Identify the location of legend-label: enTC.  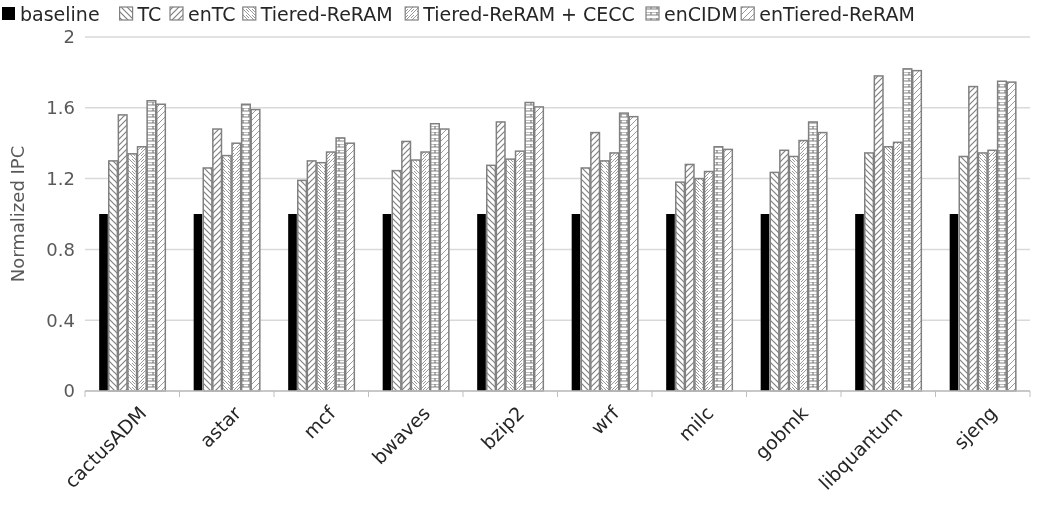
(212, 13).